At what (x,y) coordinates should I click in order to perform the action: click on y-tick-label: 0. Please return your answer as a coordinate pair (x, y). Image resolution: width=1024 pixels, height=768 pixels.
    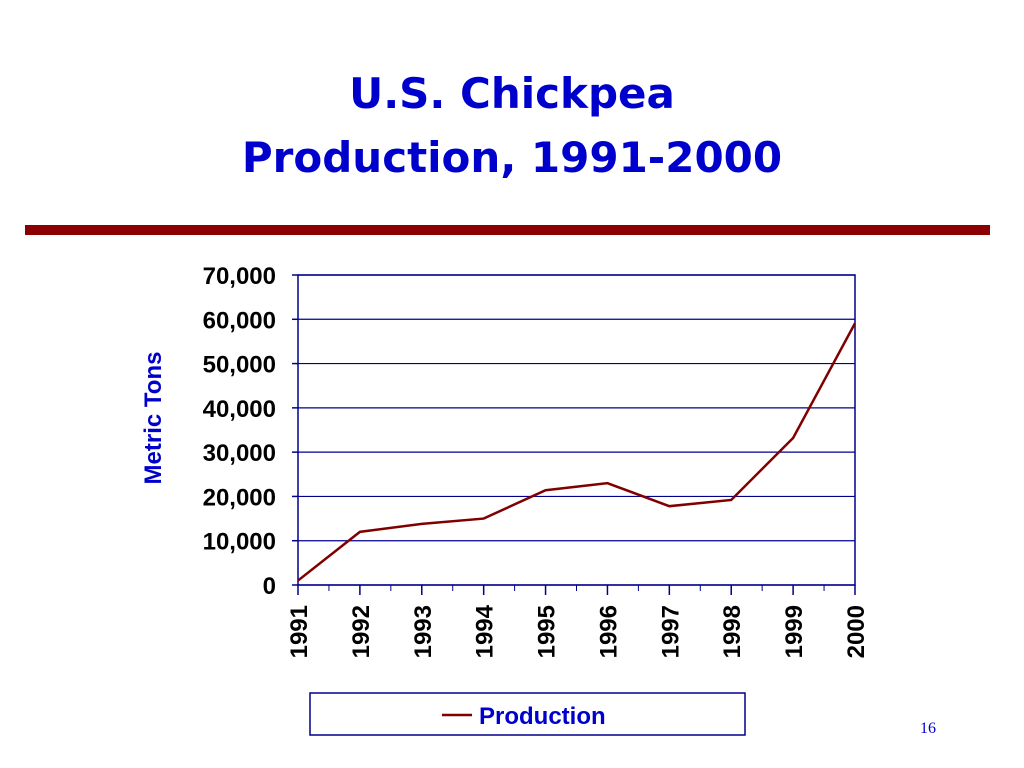
    Looking at the image, I should click on (269, 586).